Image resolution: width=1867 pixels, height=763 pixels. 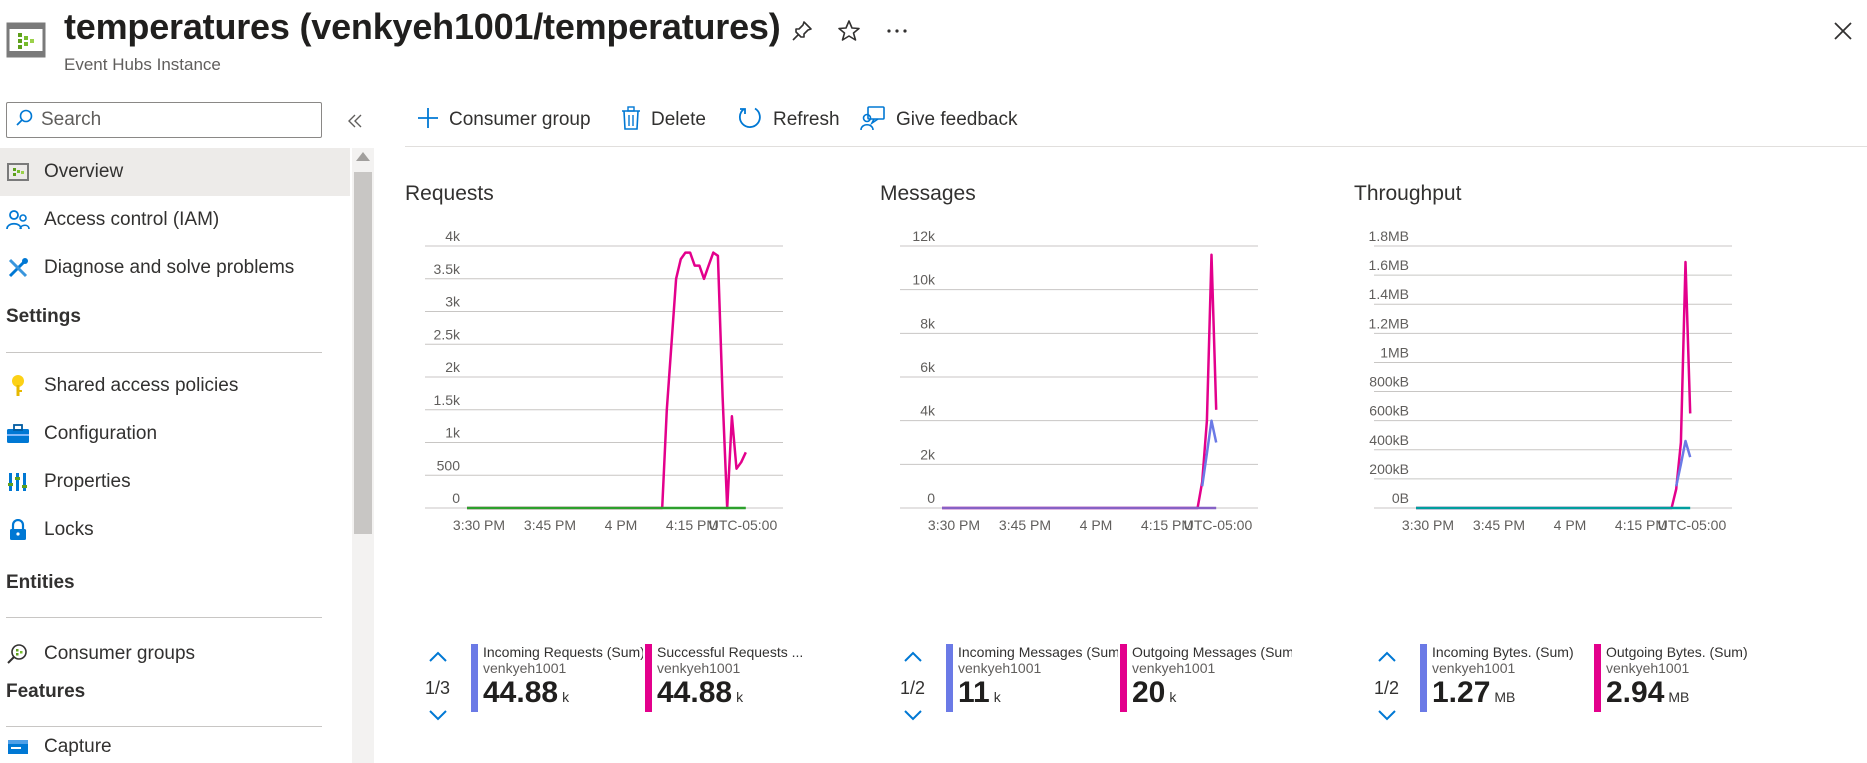 What do you see at coordinates (849, 31) in the screenshot?
I see `star-icon` at bounding box center [849, 31].